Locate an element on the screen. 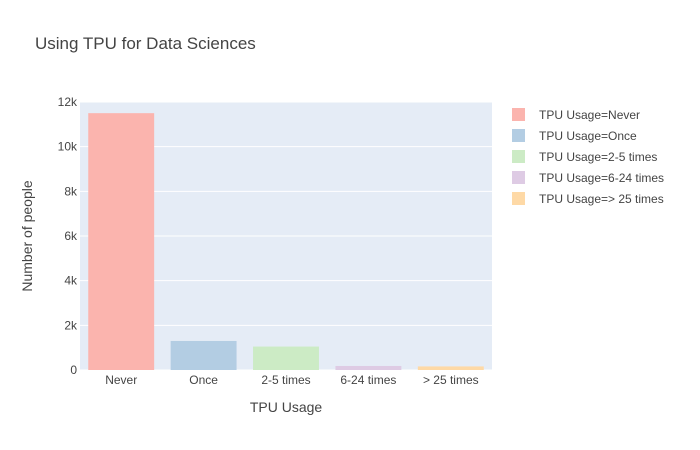 The image size is (700, 450). legend-item: TPU Usage=6-24 times is located at coordinates (588, 177).